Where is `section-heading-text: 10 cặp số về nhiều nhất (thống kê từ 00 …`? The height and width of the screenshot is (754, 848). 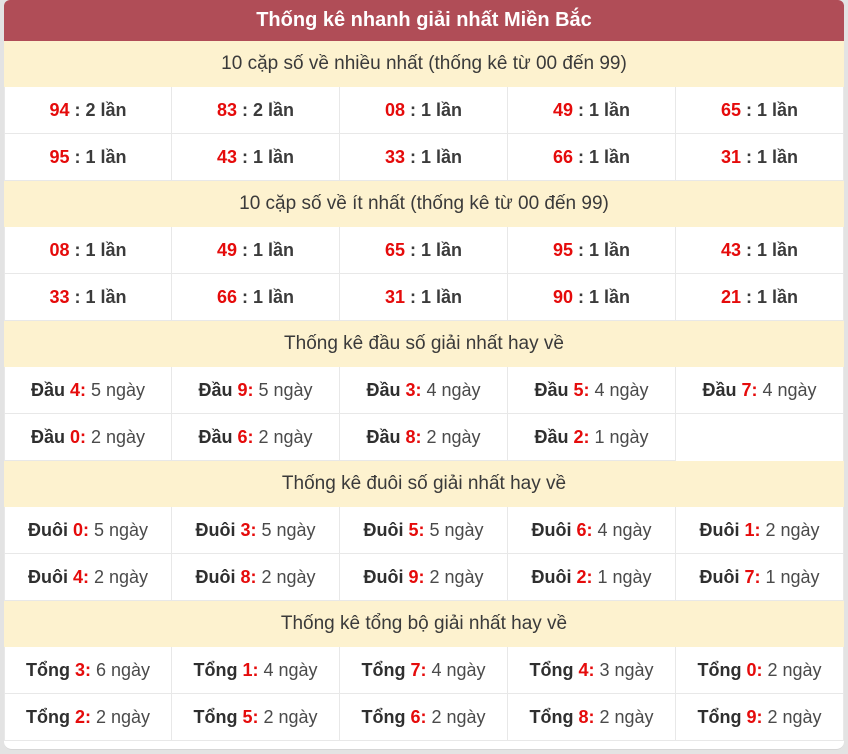
section-heading-text: 10 cặp số về nhiều nhất (thống kê từ 00 … is located at coordinates (424, 63).